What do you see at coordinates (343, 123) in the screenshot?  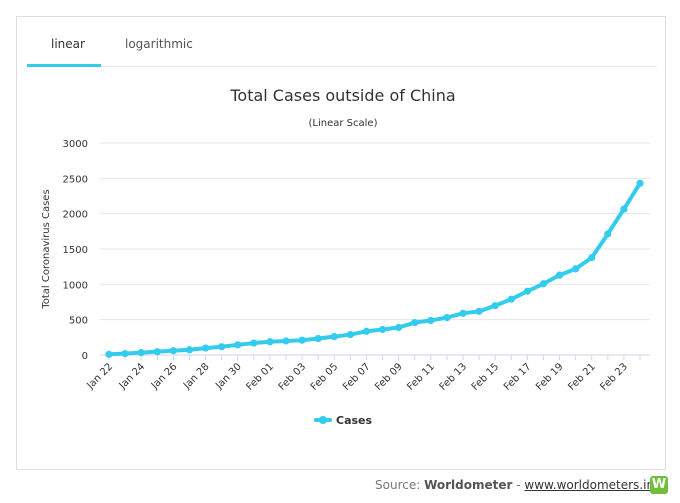 I see `chart-subtitle: (Linear Scale)` at bounding box center [343, 123].